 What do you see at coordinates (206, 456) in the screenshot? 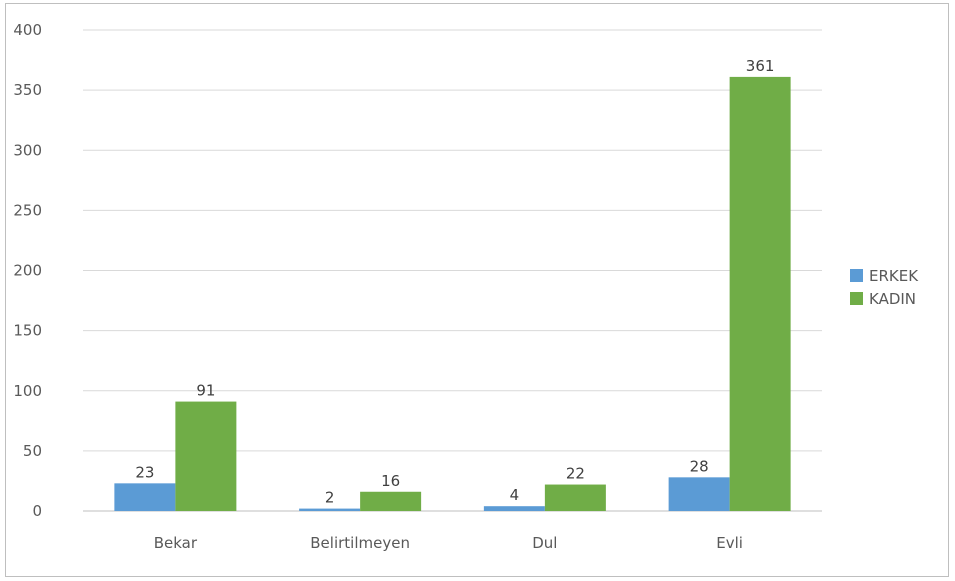
I see `bar-kadin-bekar` at bounding box center [206, 456].